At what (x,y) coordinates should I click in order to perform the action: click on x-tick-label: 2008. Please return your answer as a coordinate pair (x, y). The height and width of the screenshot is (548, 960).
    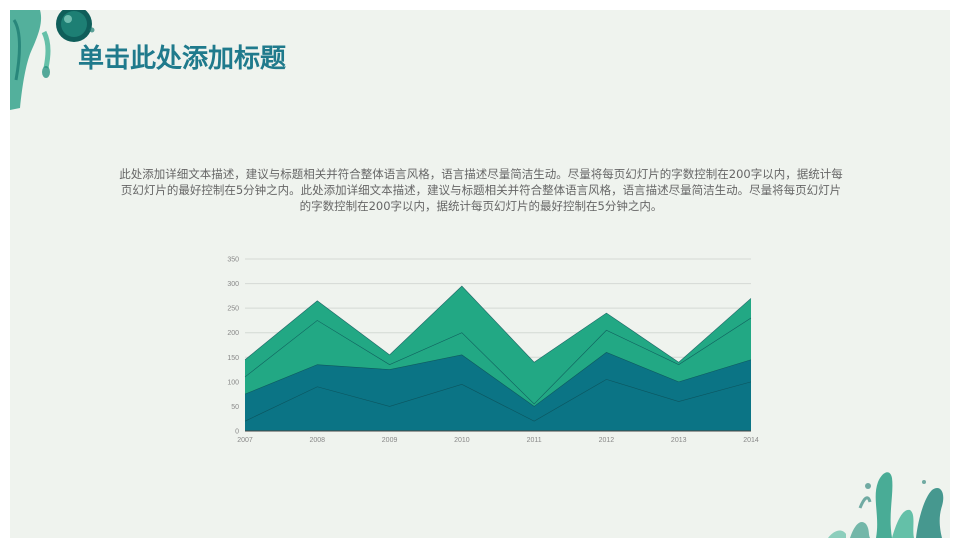
    Looking at the image, I should click on (317, 440).